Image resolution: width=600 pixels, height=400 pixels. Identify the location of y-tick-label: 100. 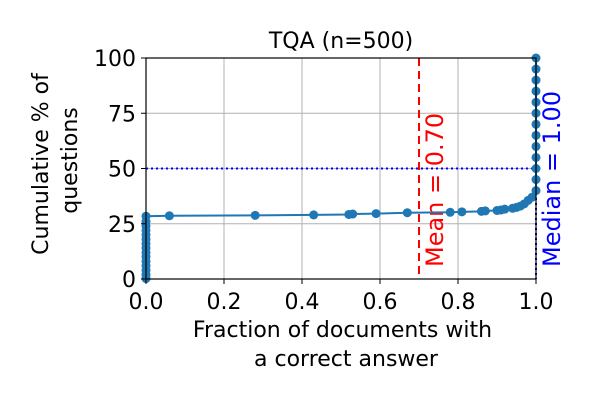
(115, 59).